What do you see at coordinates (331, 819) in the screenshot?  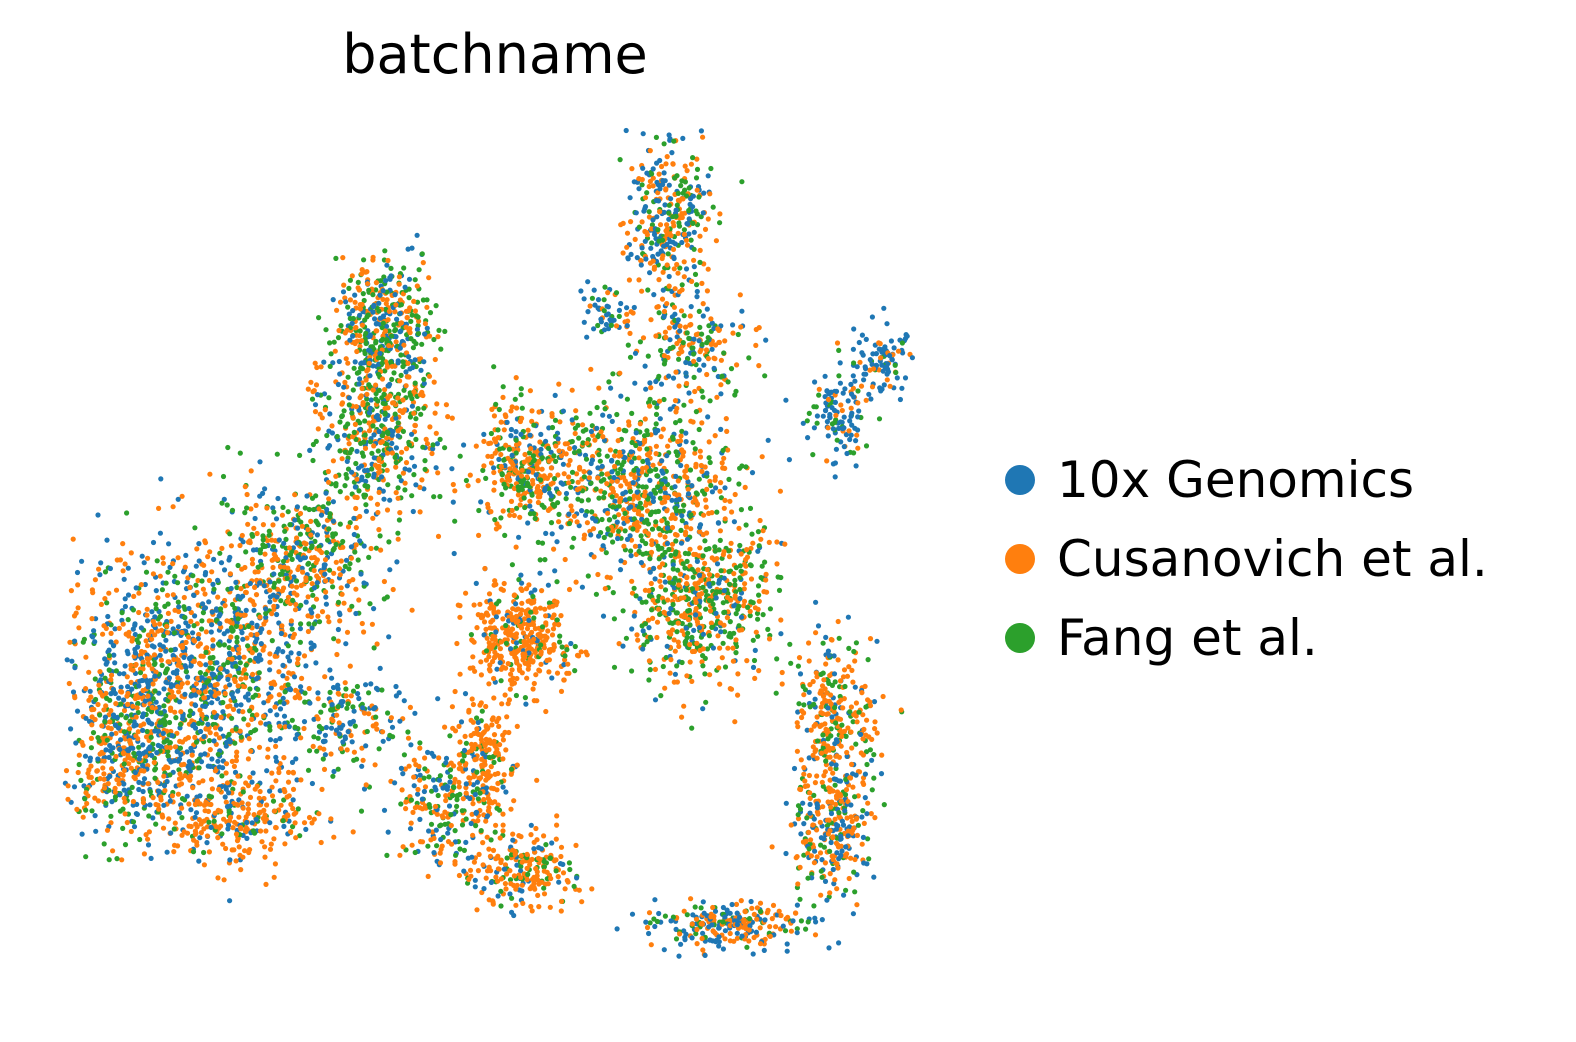 I see `scatter-point-1900` at bounding box center [331, 819].